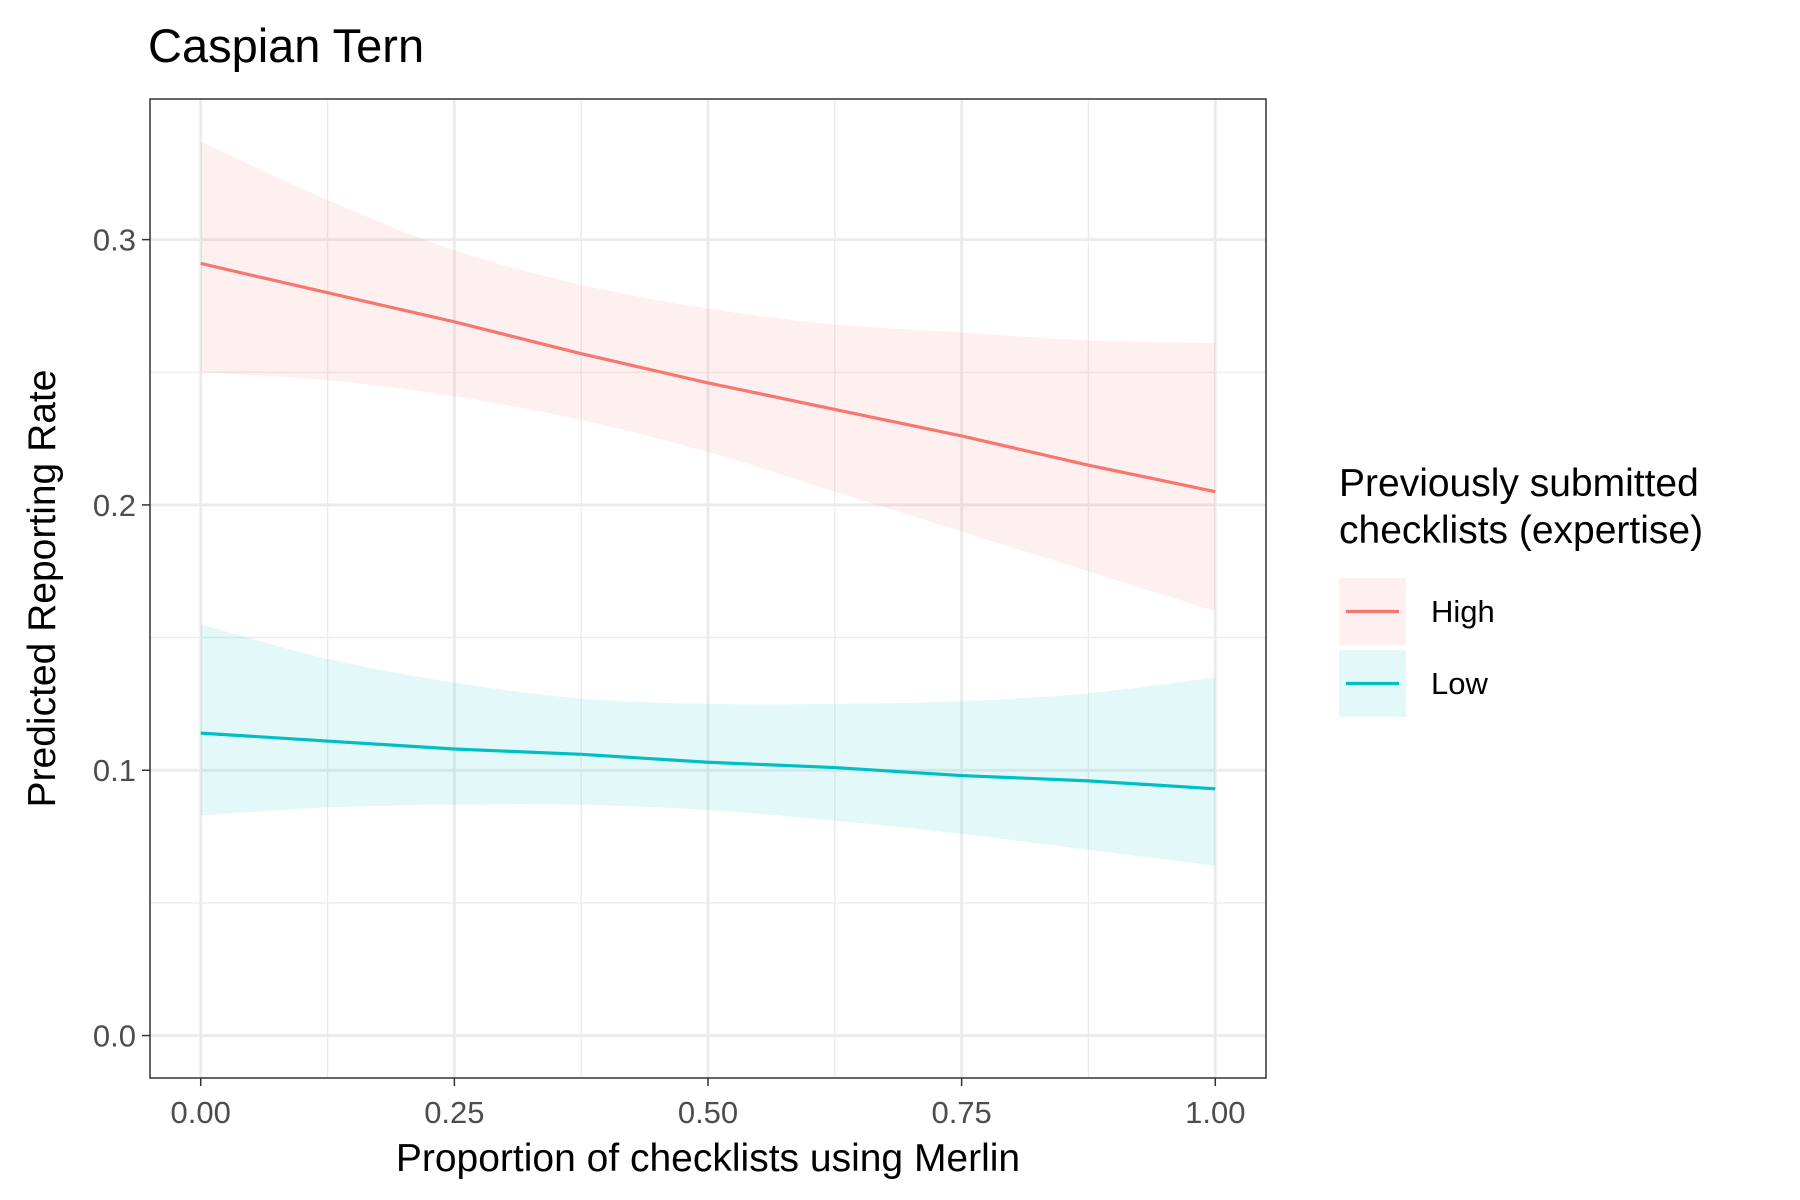 The height and width of the screenshot is (1200, 1800). I want to click on y-tick-label: 0.1, so click(114, 770).